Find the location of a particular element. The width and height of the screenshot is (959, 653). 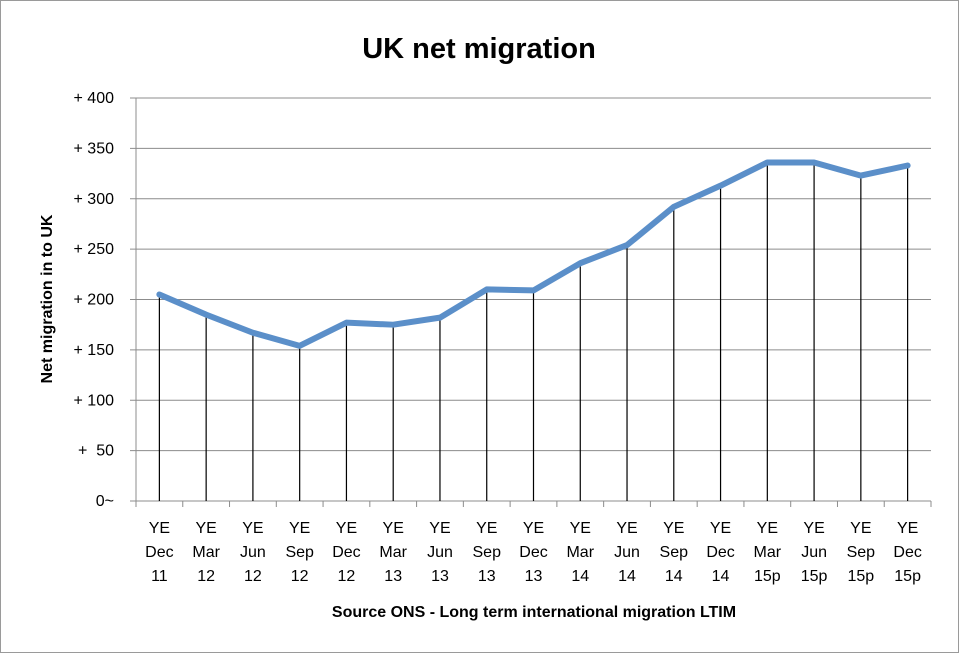

x-tick-label: YE Mar 12 is located at coordinates (206, 552).